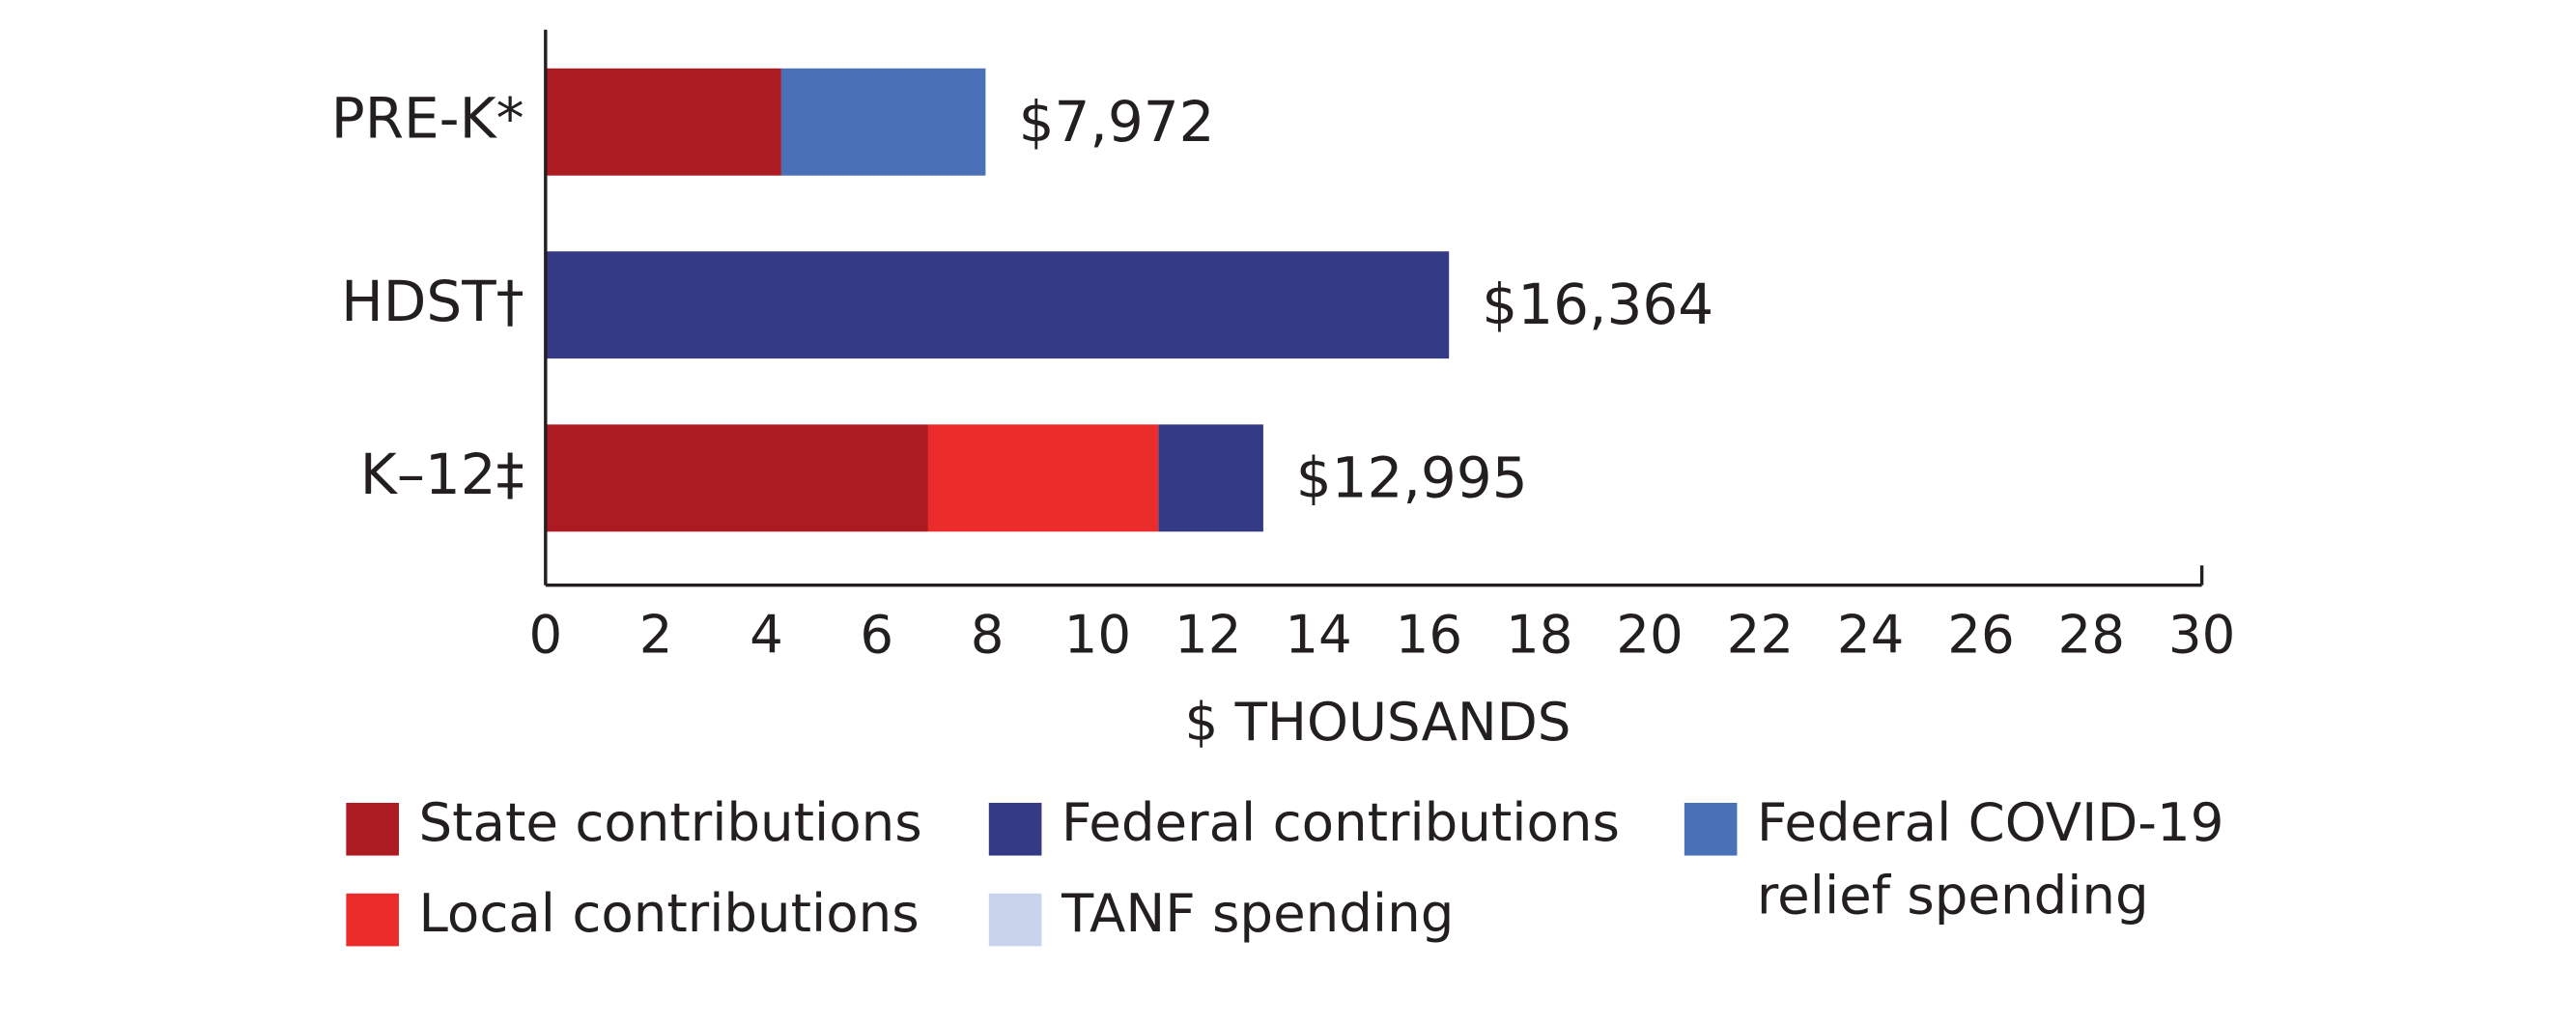 The height and width of the screenshot is (1027, 2576). I want to click on legend-label: State contributions, so click(670, 822).